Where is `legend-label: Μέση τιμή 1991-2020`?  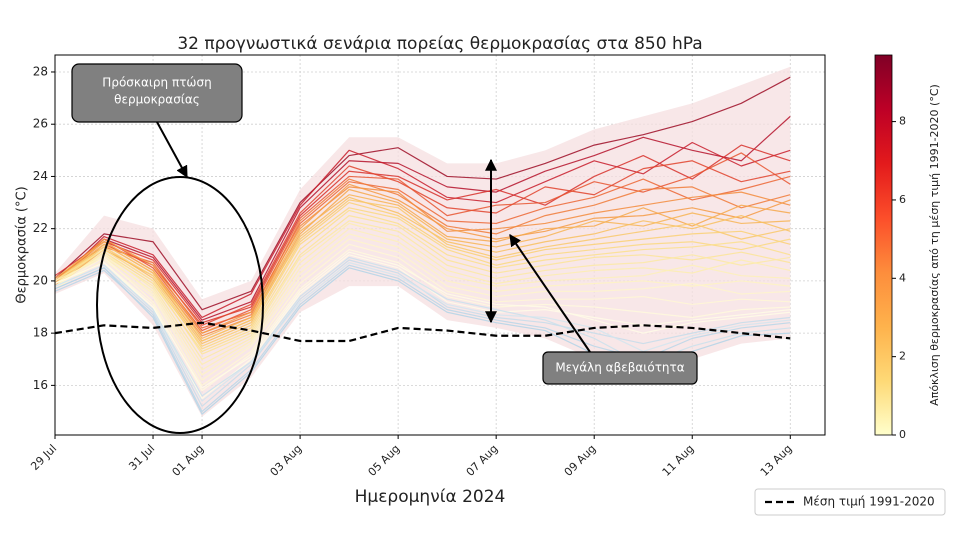 legend-label: Μέση τιμή 1991-2020 is located at coordinates (869, 502).